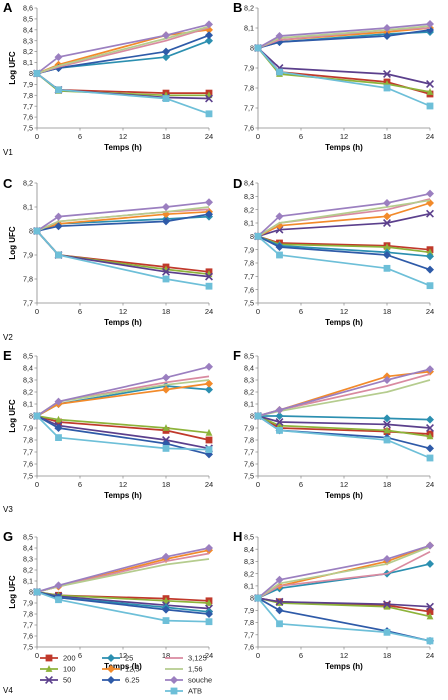 Image resolution: width=448 pixels, height=700 pixels. Describe the element at coordinates (7, 355) in the screenshot. I see `panel-label: E` at that location.